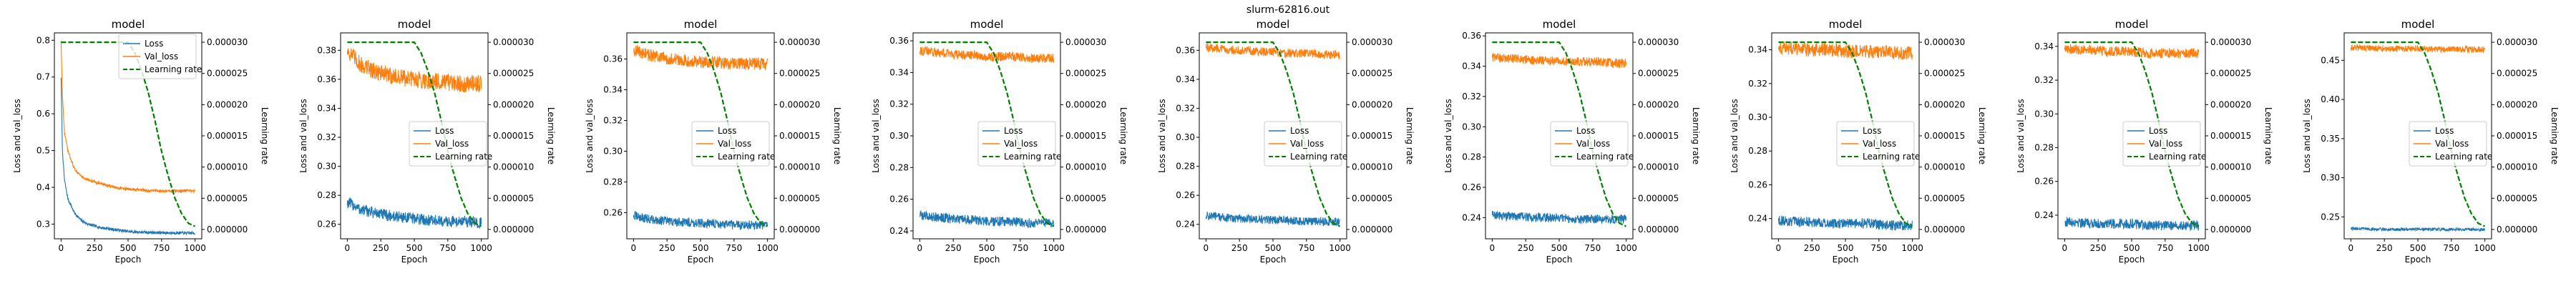 This screenshot has height=286, width=2576. I want to click on y-tick-label: 0.34, so click(1471, 66).